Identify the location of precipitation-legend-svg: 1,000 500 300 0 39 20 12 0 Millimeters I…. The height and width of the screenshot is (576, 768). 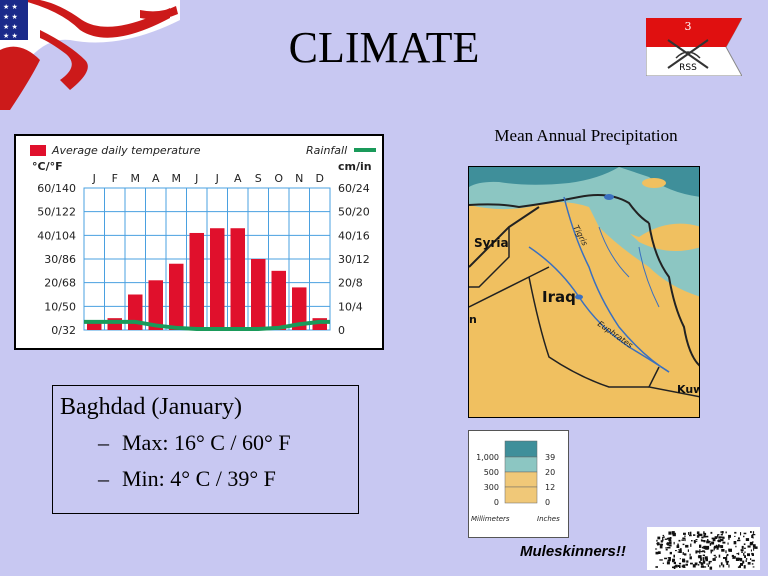
(515, 481).